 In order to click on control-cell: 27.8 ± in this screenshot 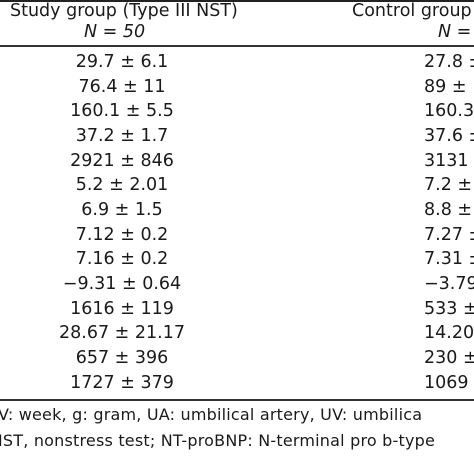, I will do `click(449, 62)`.